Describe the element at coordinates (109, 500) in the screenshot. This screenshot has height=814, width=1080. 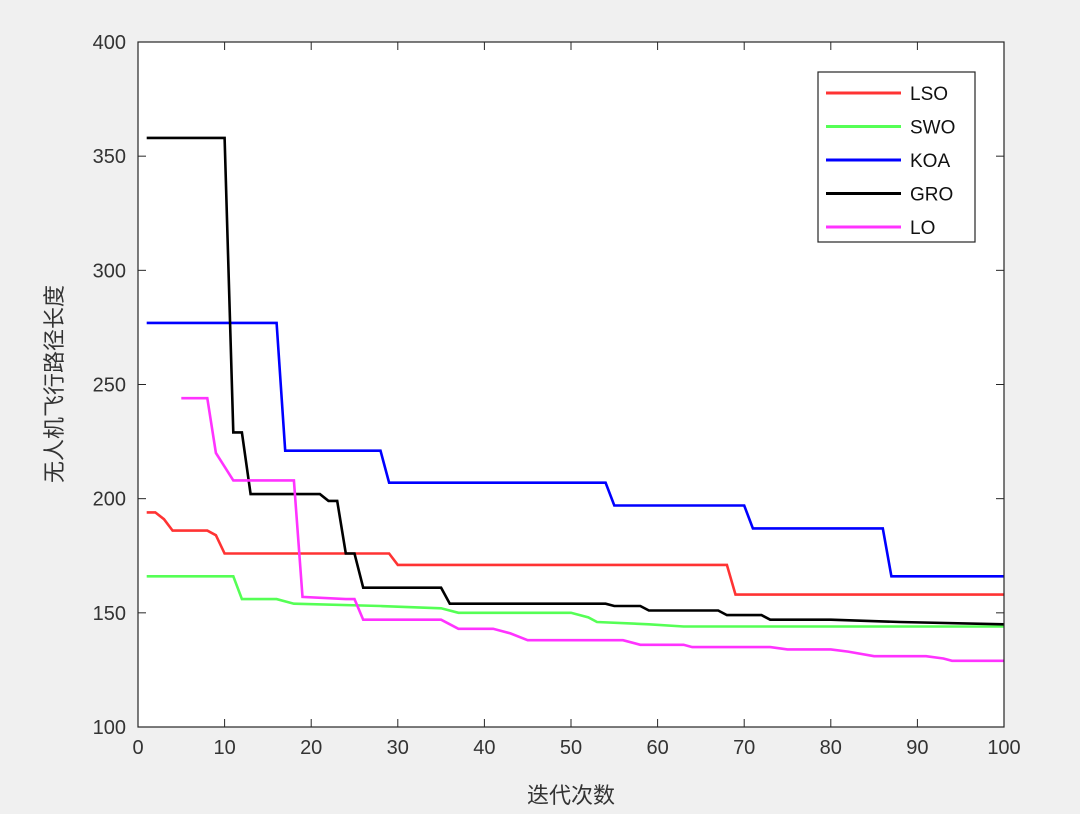
I see `y-tick-label: 200` at that location.